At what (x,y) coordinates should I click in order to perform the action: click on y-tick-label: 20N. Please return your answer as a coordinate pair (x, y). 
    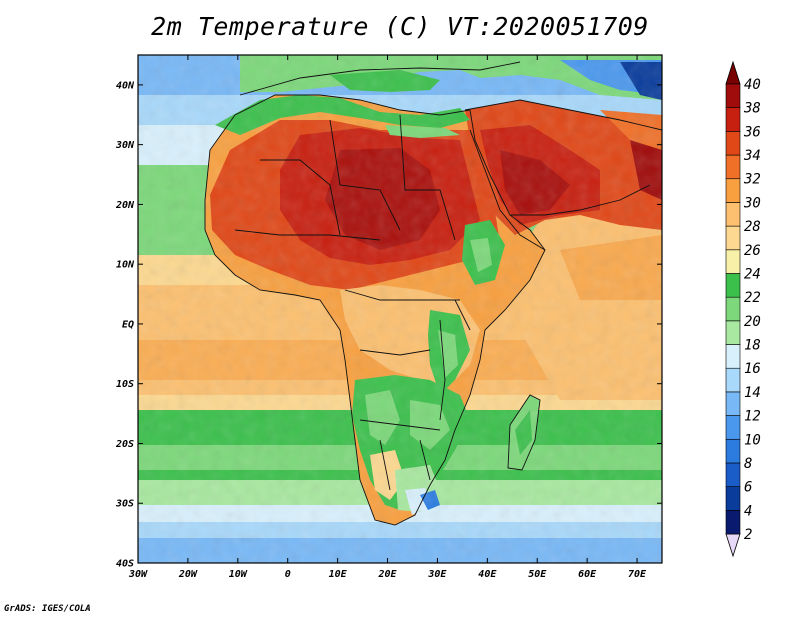
    Looking at the image, I should click on (125, 205).